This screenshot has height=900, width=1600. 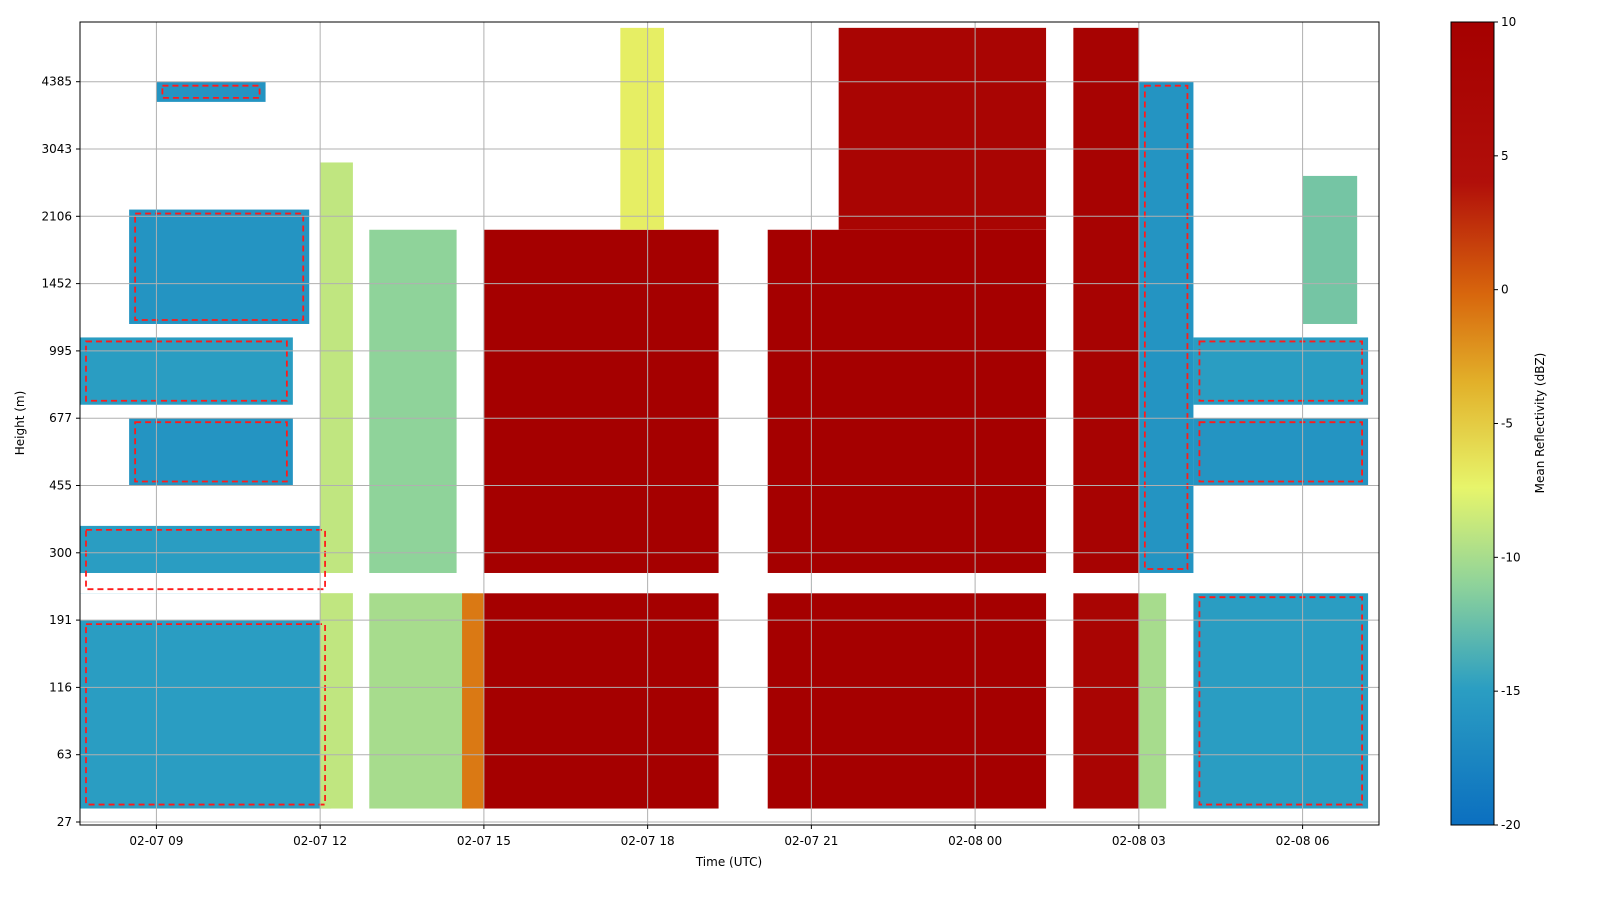 I want to click on colorbar-tick-label: -20, so click(x=1511, y=825).